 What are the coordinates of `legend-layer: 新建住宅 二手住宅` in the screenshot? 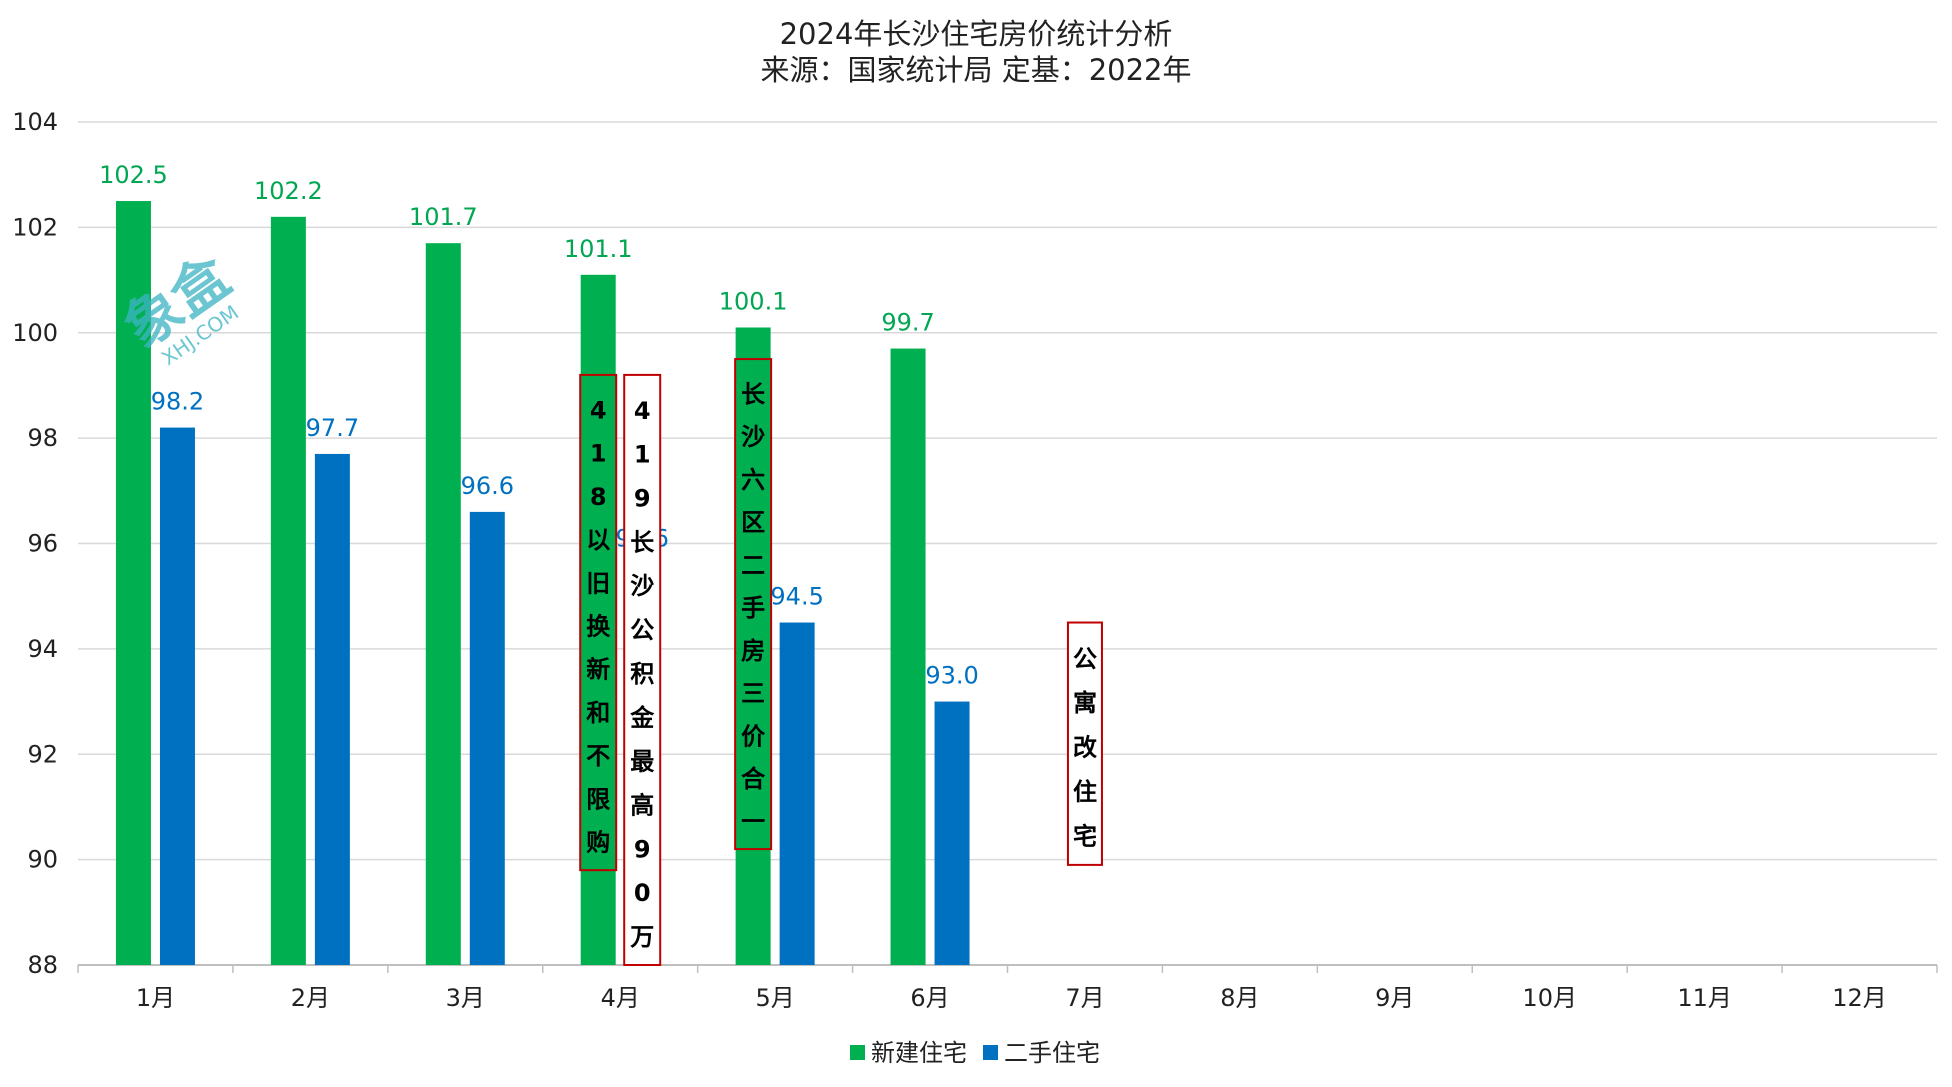 It's located at (975, 1053).